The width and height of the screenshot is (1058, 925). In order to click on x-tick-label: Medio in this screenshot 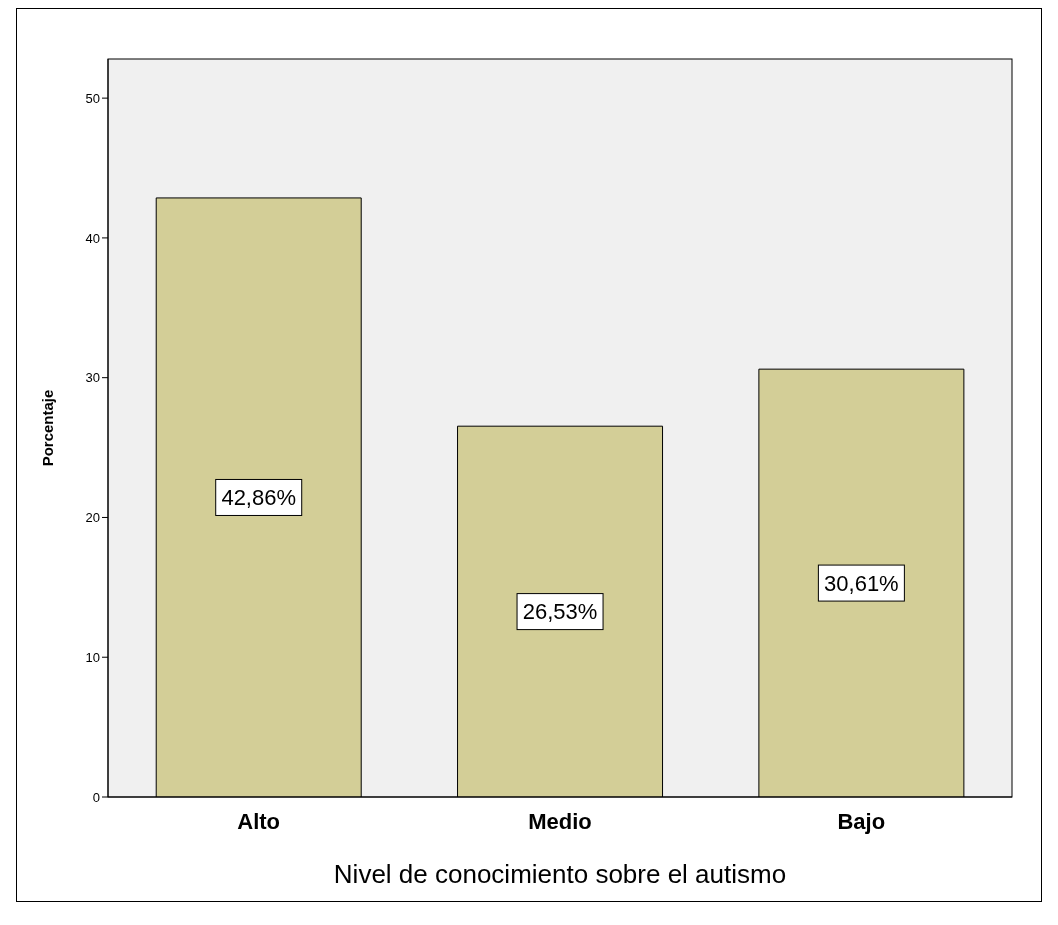, I will do `click(560, 821)`.